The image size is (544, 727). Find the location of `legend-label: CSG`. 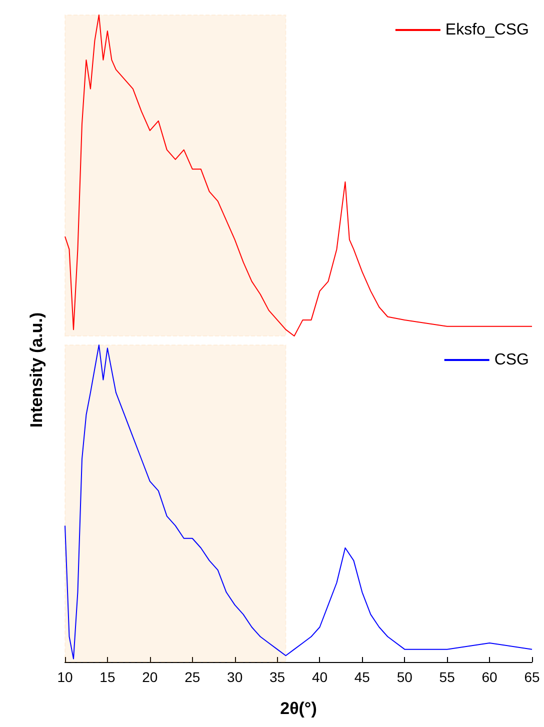

legend-label: CSG is located at coordinates (511, 360).